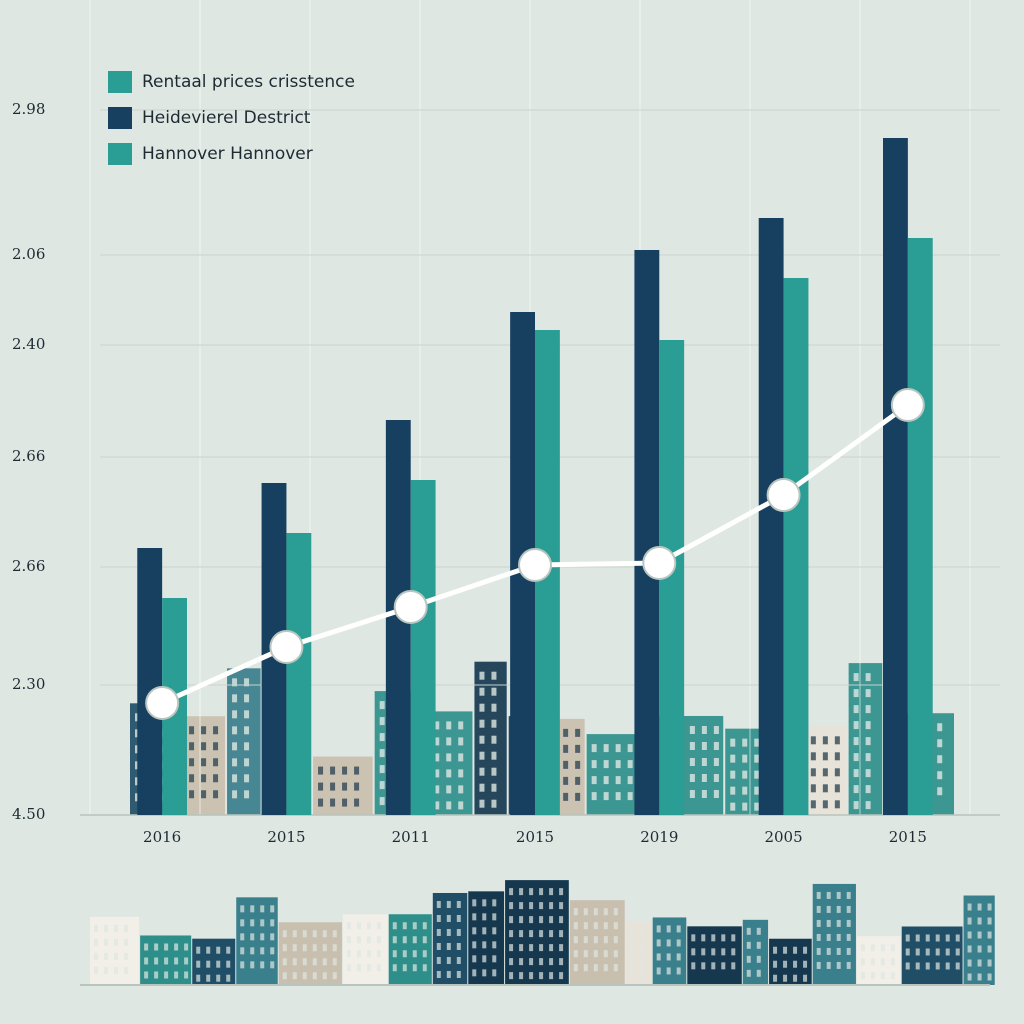 This screenshot has width=1024, height=1024. Describe the element at coordinates (28, 254) in the screenshot. I see `y-tick-label: 2.06` at that location.